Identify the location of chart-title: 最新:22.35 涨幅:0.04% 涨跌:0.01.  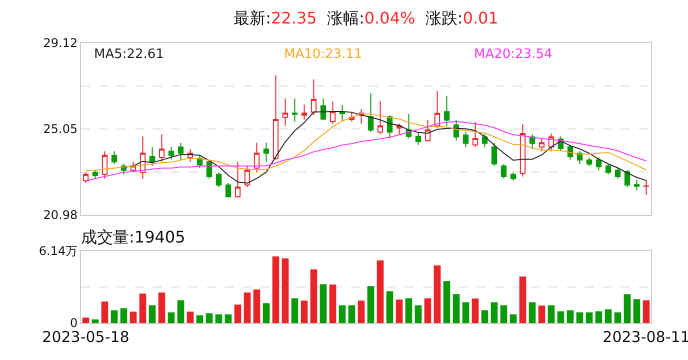
(366, 18).